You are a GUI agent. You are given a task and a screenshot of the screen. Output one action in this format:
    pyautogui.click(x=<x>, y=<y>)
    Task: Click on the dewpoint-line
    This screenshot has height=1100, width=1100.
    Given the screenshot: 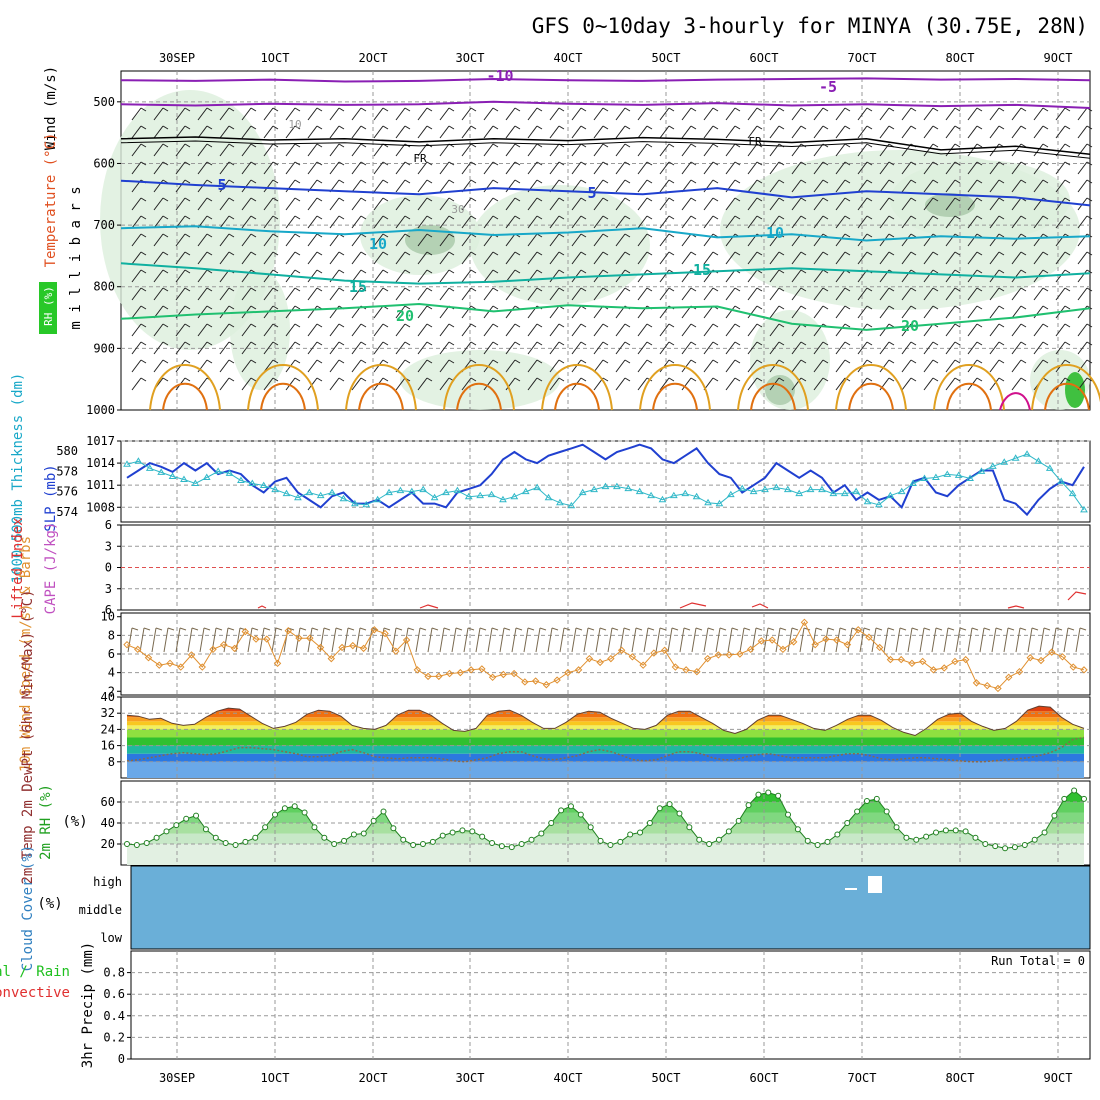 What is the action you would take?
    pyautogui.click(x=605, y=749)
    